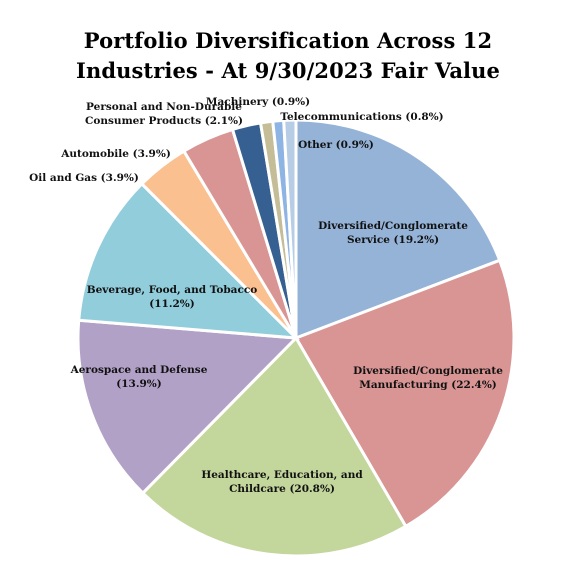 Image resolution: width=576 pixels, height=583 pixels. Describe the element at coordinates (188, 260) in the screenshot. I see `pie-slice-beverage-food-and-tobacco` at that location.